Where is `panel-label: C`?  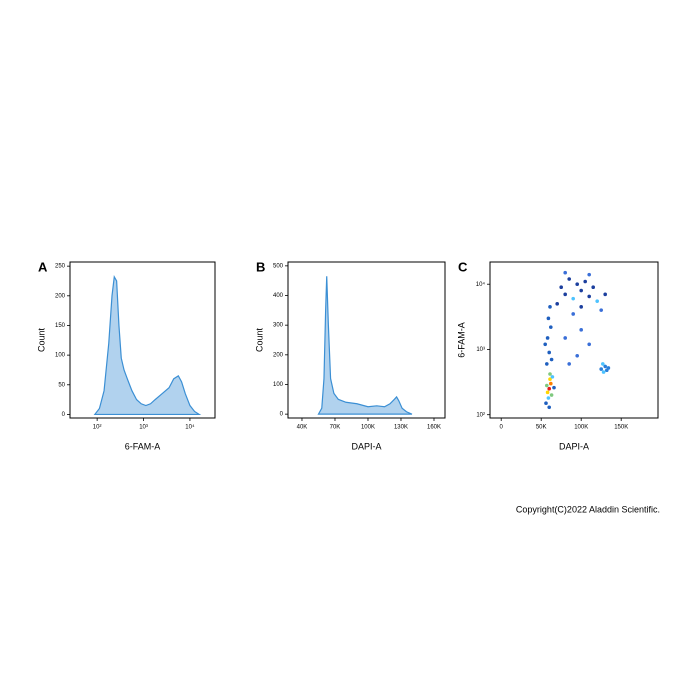 panel-label: C is located at coordinates (463, 266).